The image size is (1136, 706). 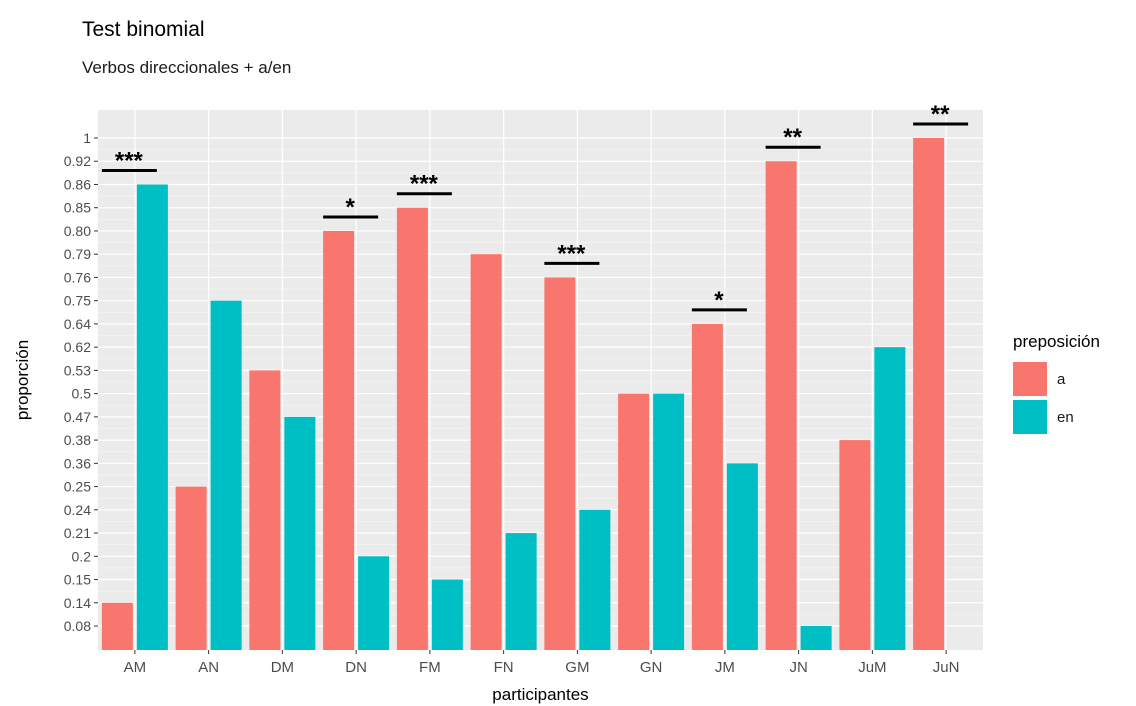 What do you see at coordinates (725, 667) in the screenshot?
I see `x-tick-label: JM` at bounding box center [725, 667].